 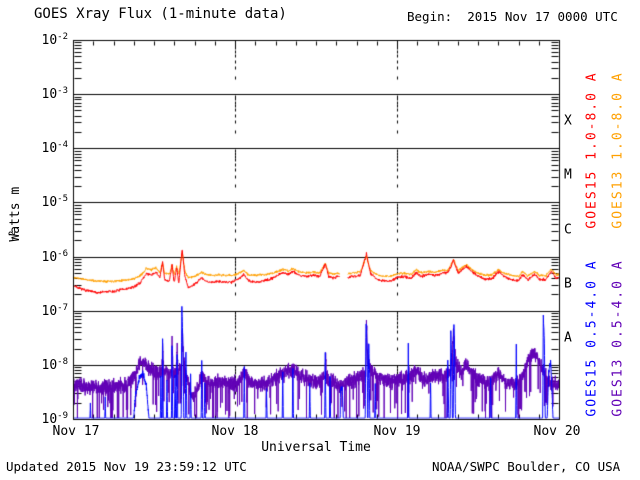 I want to click on x-tick-label: Nov 19, so click(x=397, y=431).